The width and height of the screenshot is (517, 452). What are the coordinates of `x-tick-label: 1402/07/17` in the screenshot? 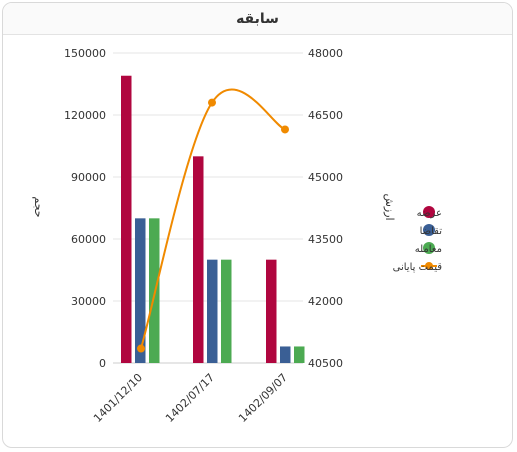 It's located at (190, 398).